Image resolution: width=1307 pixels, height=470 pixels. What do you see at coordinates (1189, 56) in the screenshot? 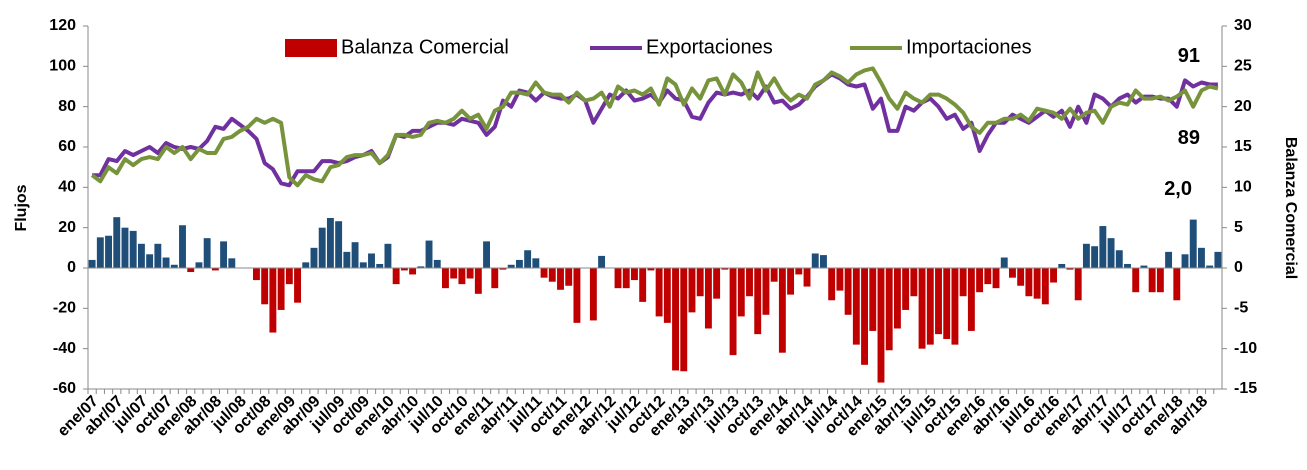
I see `annotation: 91` at bounding box center [1189, 56].